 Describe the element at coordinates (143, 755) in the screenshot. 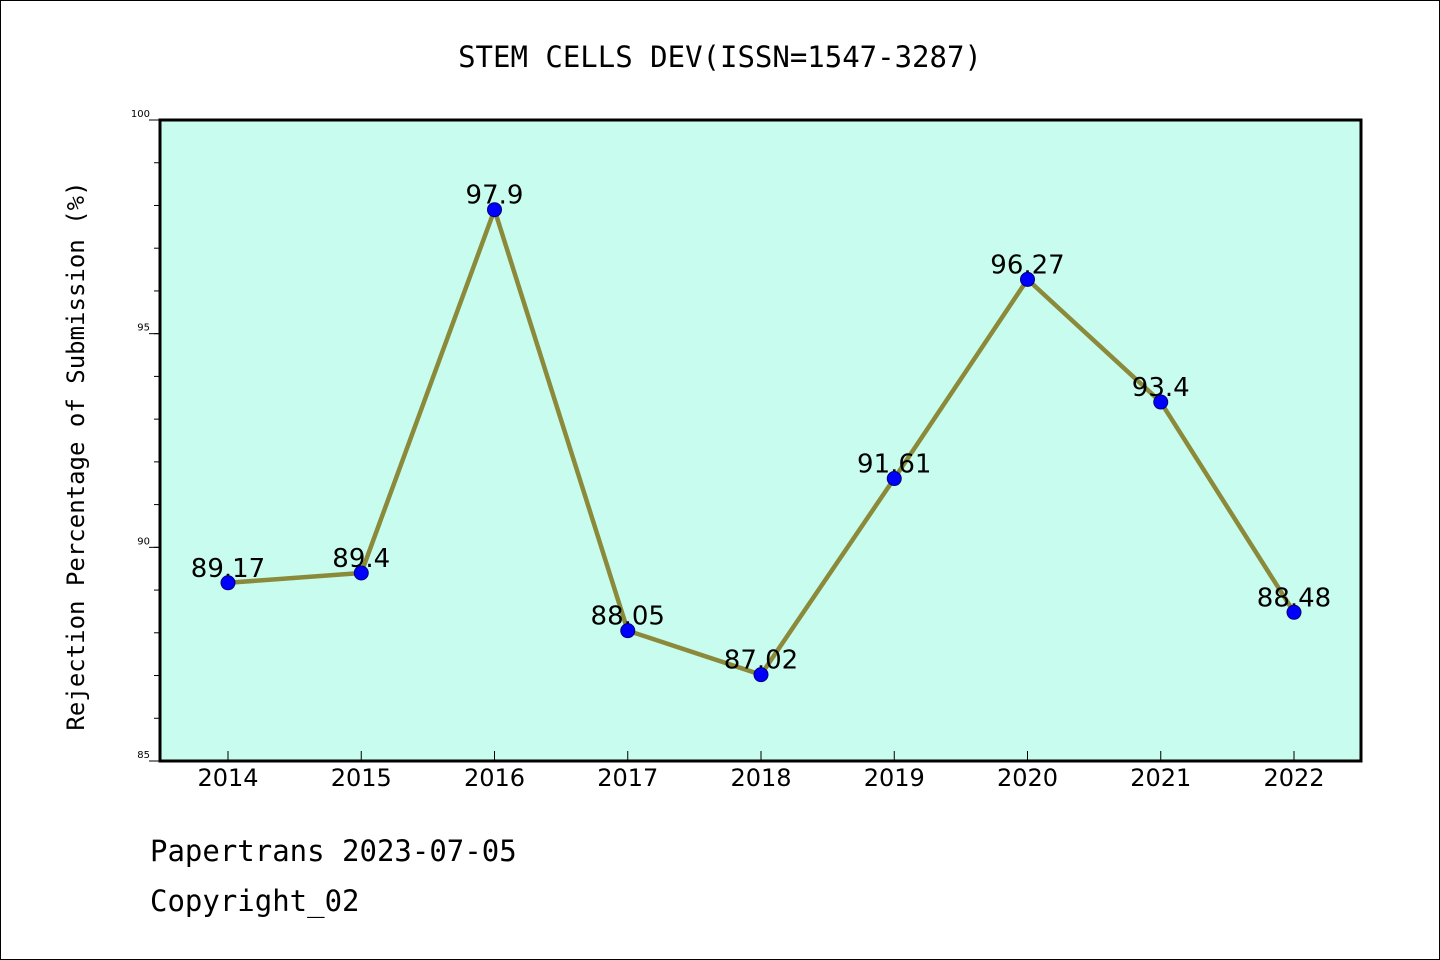

I see `y-tick-label: 85` at that location.